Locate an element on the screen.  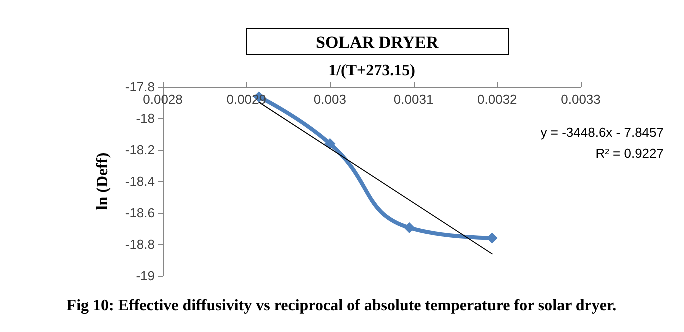
text: R² = 0.9227 is located at coordinates (630, 153).